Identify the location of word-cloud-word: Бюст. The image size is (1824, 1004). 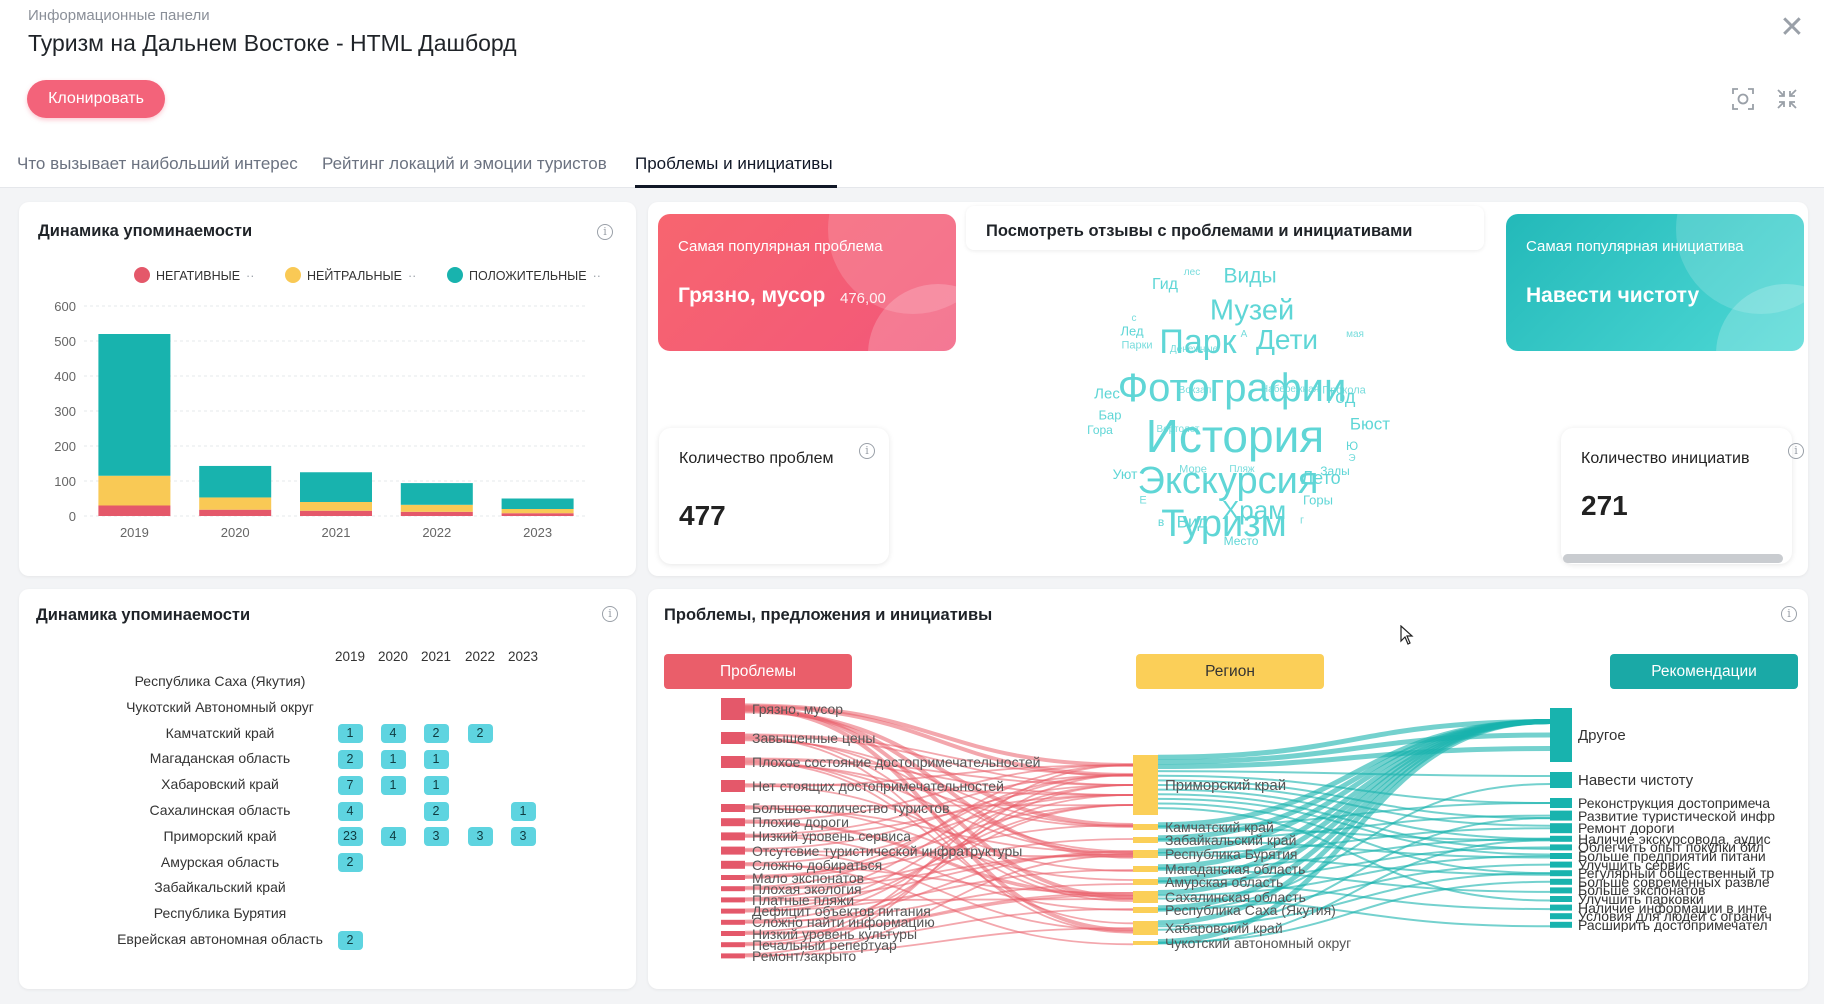
(1370, 424).